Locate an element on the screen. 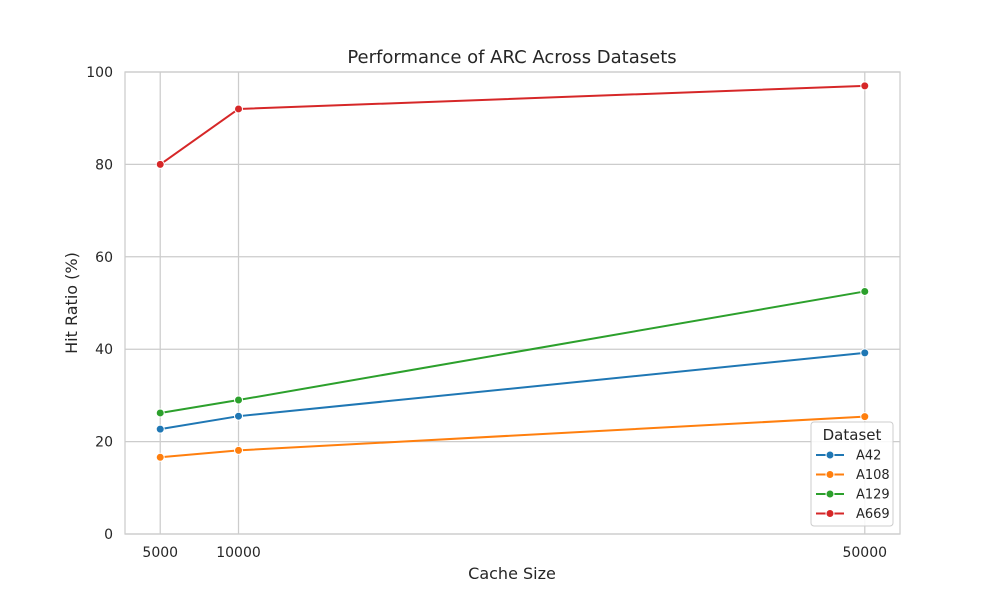 Image resolution: width=1000 pixels, height=604 pixels. x-axis-label: Cache Size is located at coordinates (512, 573).